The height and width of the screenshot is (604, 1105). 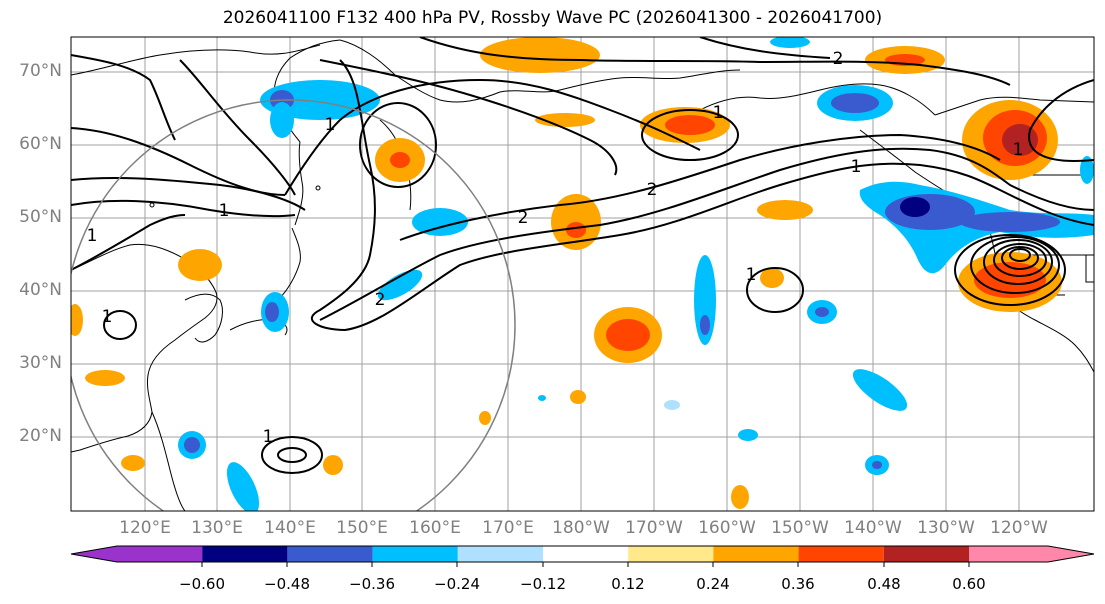 What do you see at coordinates (457, 584) in the screenshot?
I see `colorbar-tick-label: −0.24` at bounding box center [457, 584].